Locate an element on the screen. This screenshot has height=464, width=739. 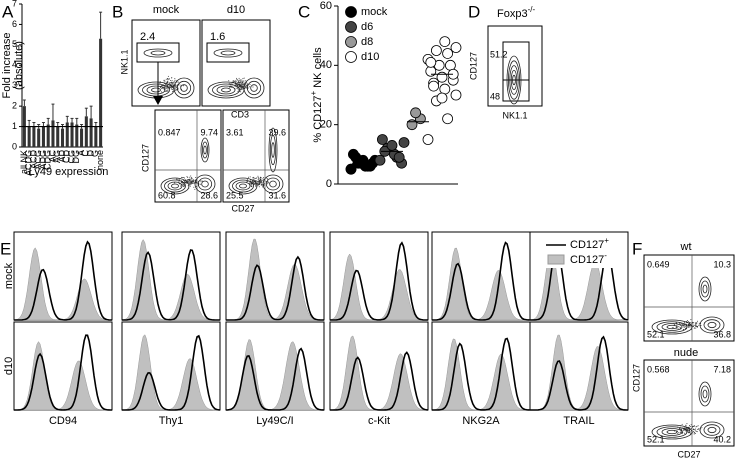
y-tick-label: 4 is located at coordinates (14, 65).